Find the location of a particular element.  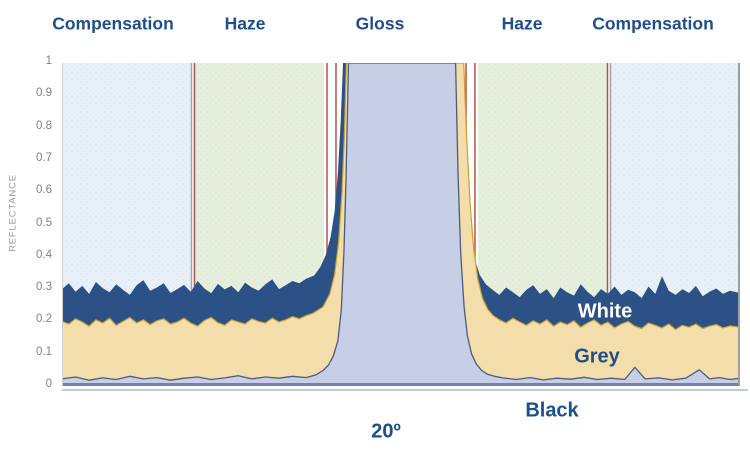

band-label-haze-right: Haze is located at coordinates (522, 23).